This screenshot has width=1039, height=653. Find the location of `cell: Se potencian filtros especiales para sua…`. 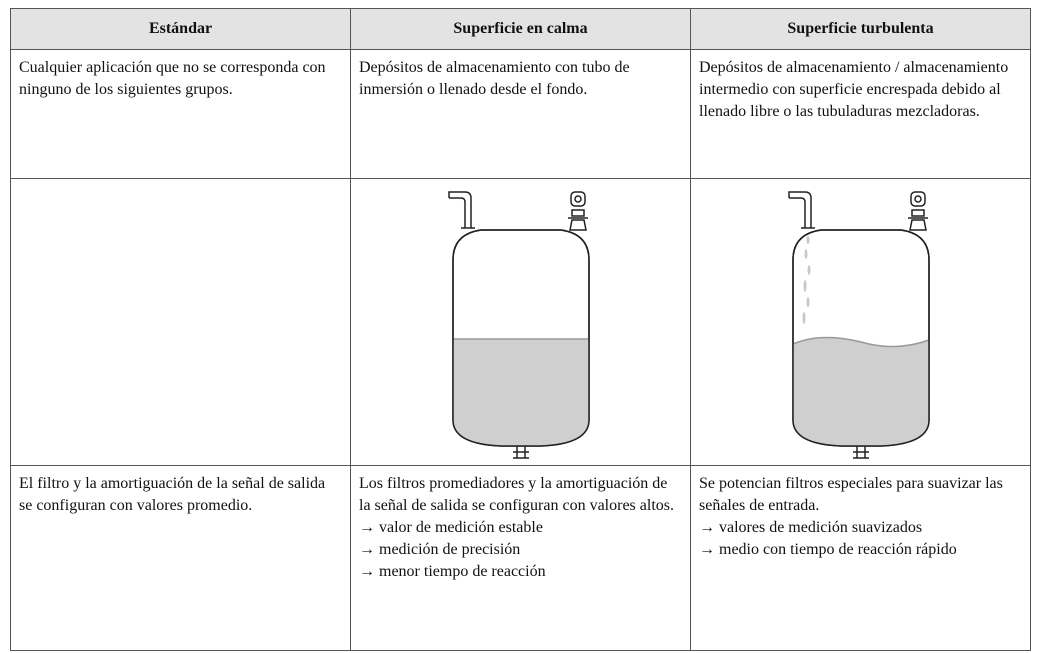

cell: Se potencian filtros especiales para sua… is located at coordinates (860, 558).